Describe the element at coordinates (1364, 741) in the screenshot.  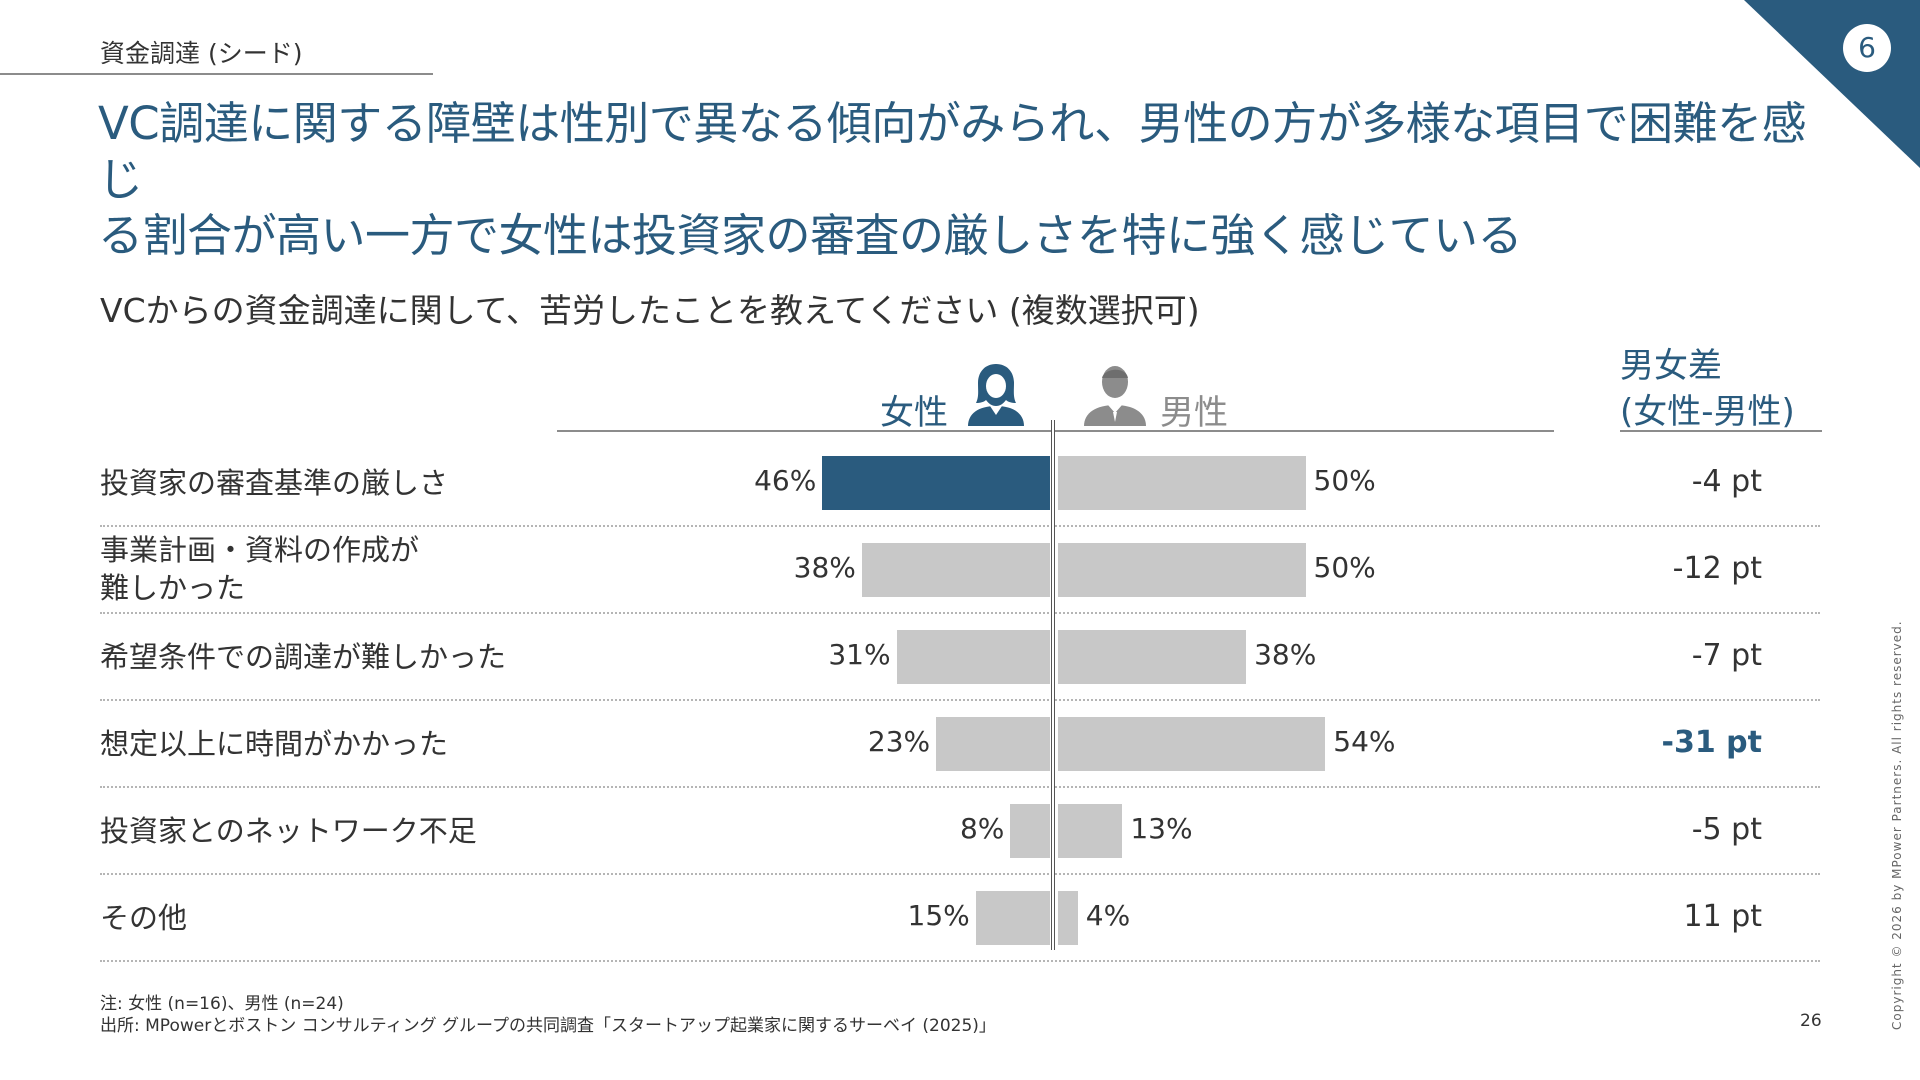
I see `male-value-label: 54%` at that location.